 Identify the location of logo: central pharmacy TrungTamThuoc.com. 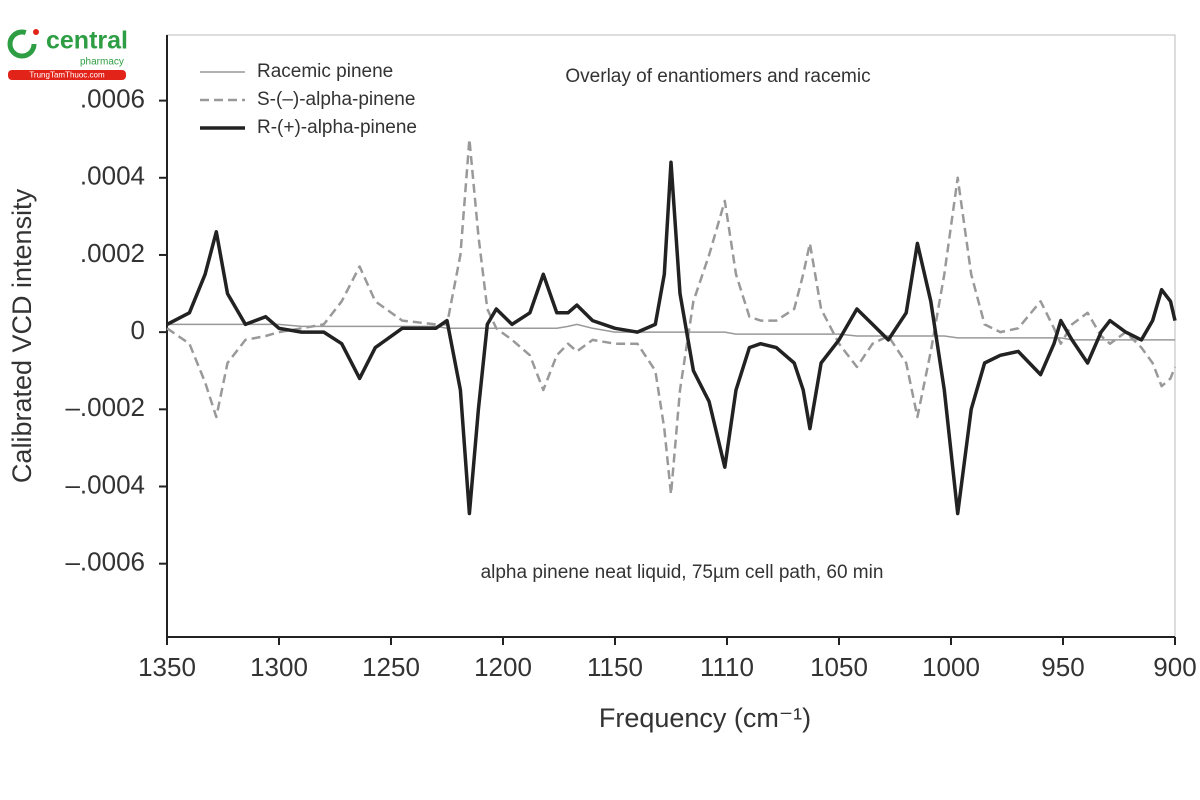
(67, 53).